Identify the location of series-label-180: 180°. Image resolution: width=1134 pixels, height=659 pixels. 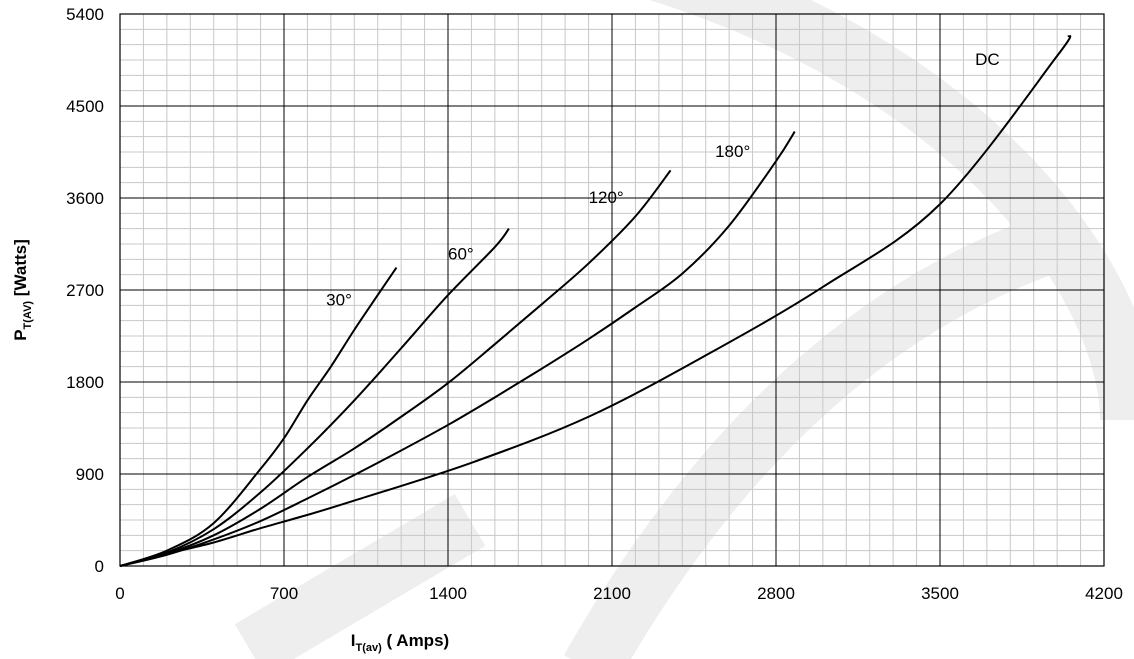
(732, 151).